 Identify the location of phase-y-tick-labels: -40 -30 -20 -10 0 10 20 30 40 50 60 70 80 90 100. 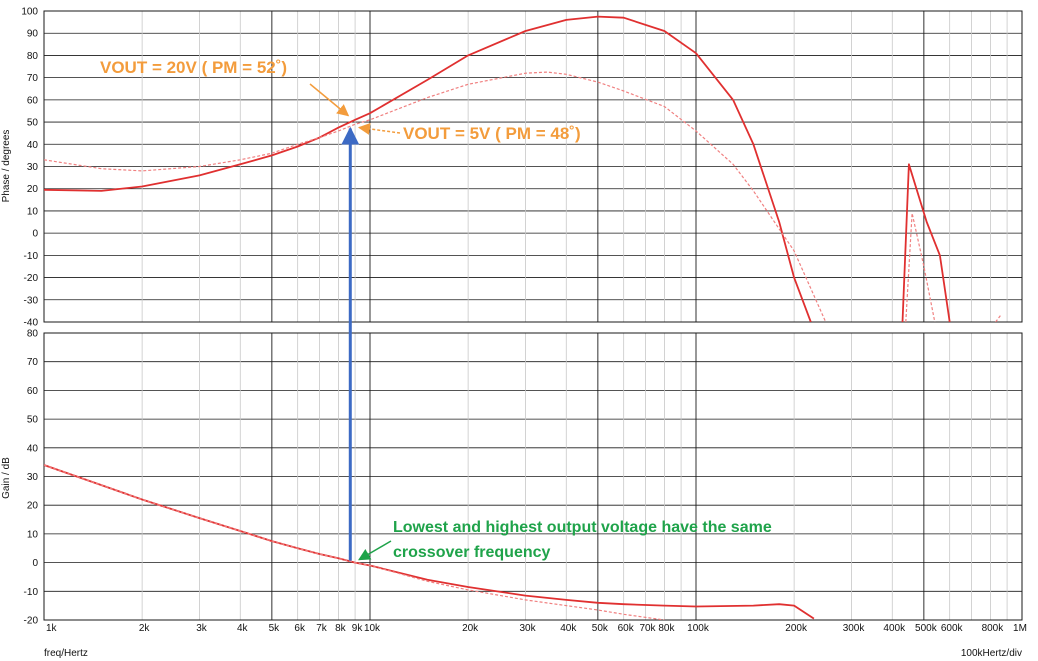
(29, 168).